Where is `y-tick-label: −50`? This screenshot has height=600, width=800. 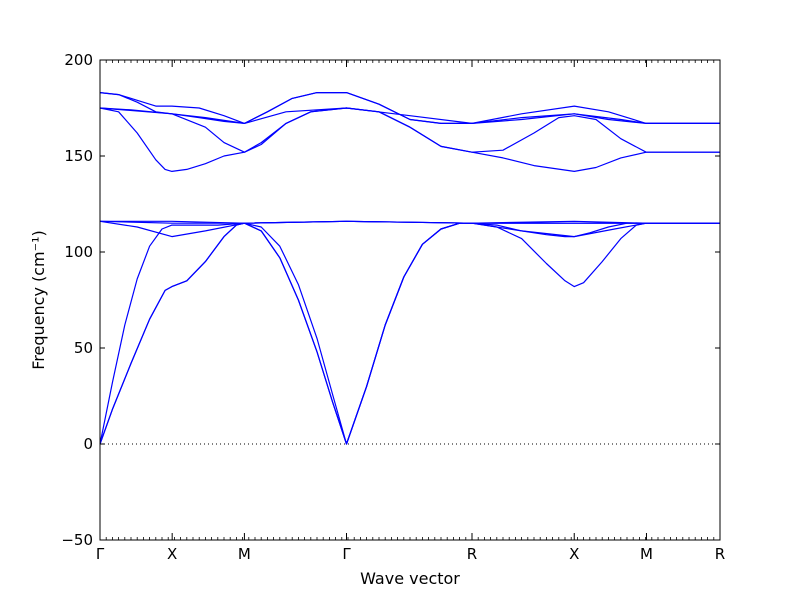 y-tick-label: −50 is located at coordinates (77, 540).